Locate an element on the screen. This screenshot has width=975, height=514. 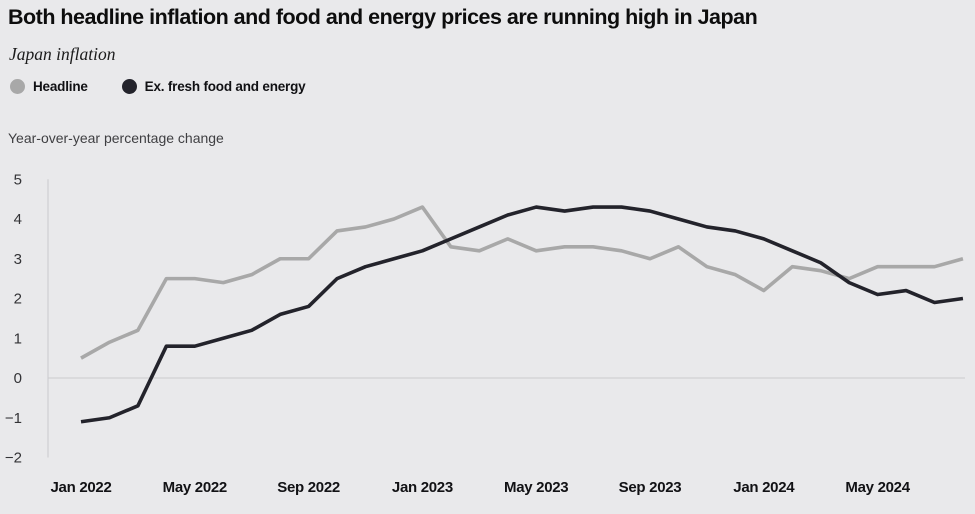
legend-item-ex-fresh-food-energy: Ex. fresh food and energy is located at coordinates (213, 86).